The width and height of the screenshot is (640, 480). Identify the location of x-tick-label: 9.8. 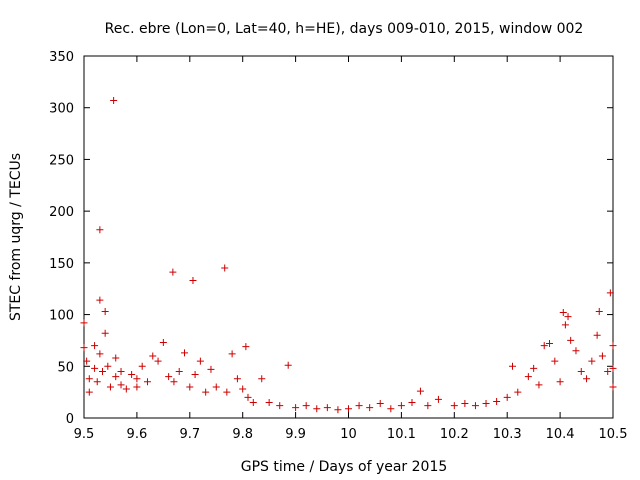
(242, 434).